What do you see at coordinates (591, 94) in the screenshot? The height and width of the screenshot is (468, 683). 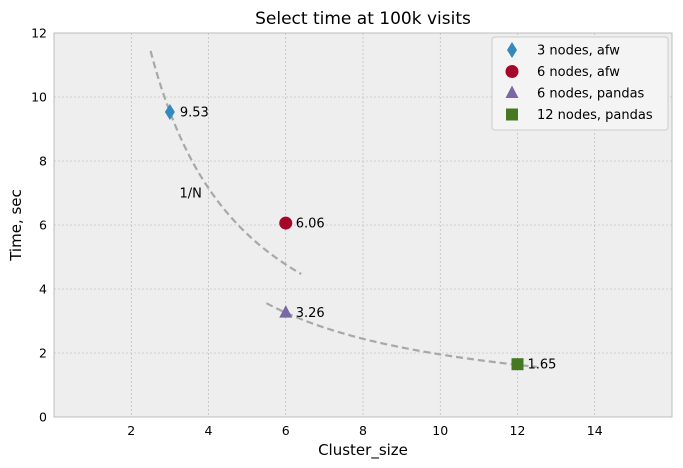 I see `legend-label: 6 nodes, pandas` at bounding box center [591, 94].